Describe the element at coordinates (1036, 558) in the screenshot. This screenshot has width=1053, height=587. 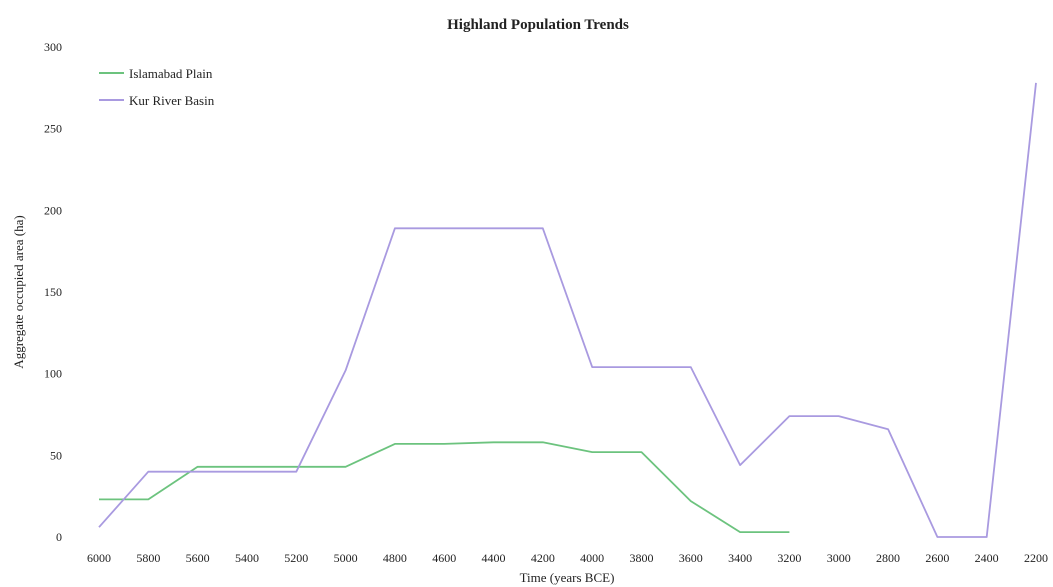
I see `x-tick-label: 2200` at that location.